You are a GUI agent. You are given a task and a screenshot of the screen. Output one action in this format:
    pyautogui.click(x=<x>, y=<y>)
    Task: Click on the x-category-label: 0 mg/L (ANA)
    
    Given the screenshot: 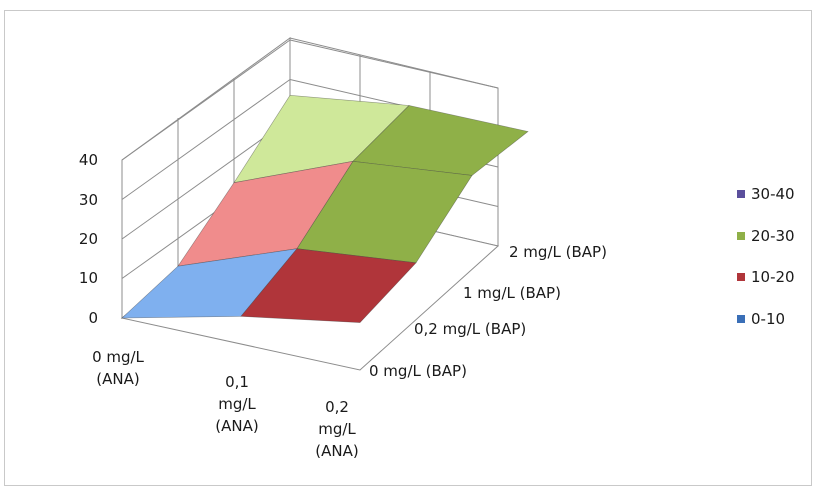 What is the action you would take?
    pyautogui.click(x=118, y=368)
    